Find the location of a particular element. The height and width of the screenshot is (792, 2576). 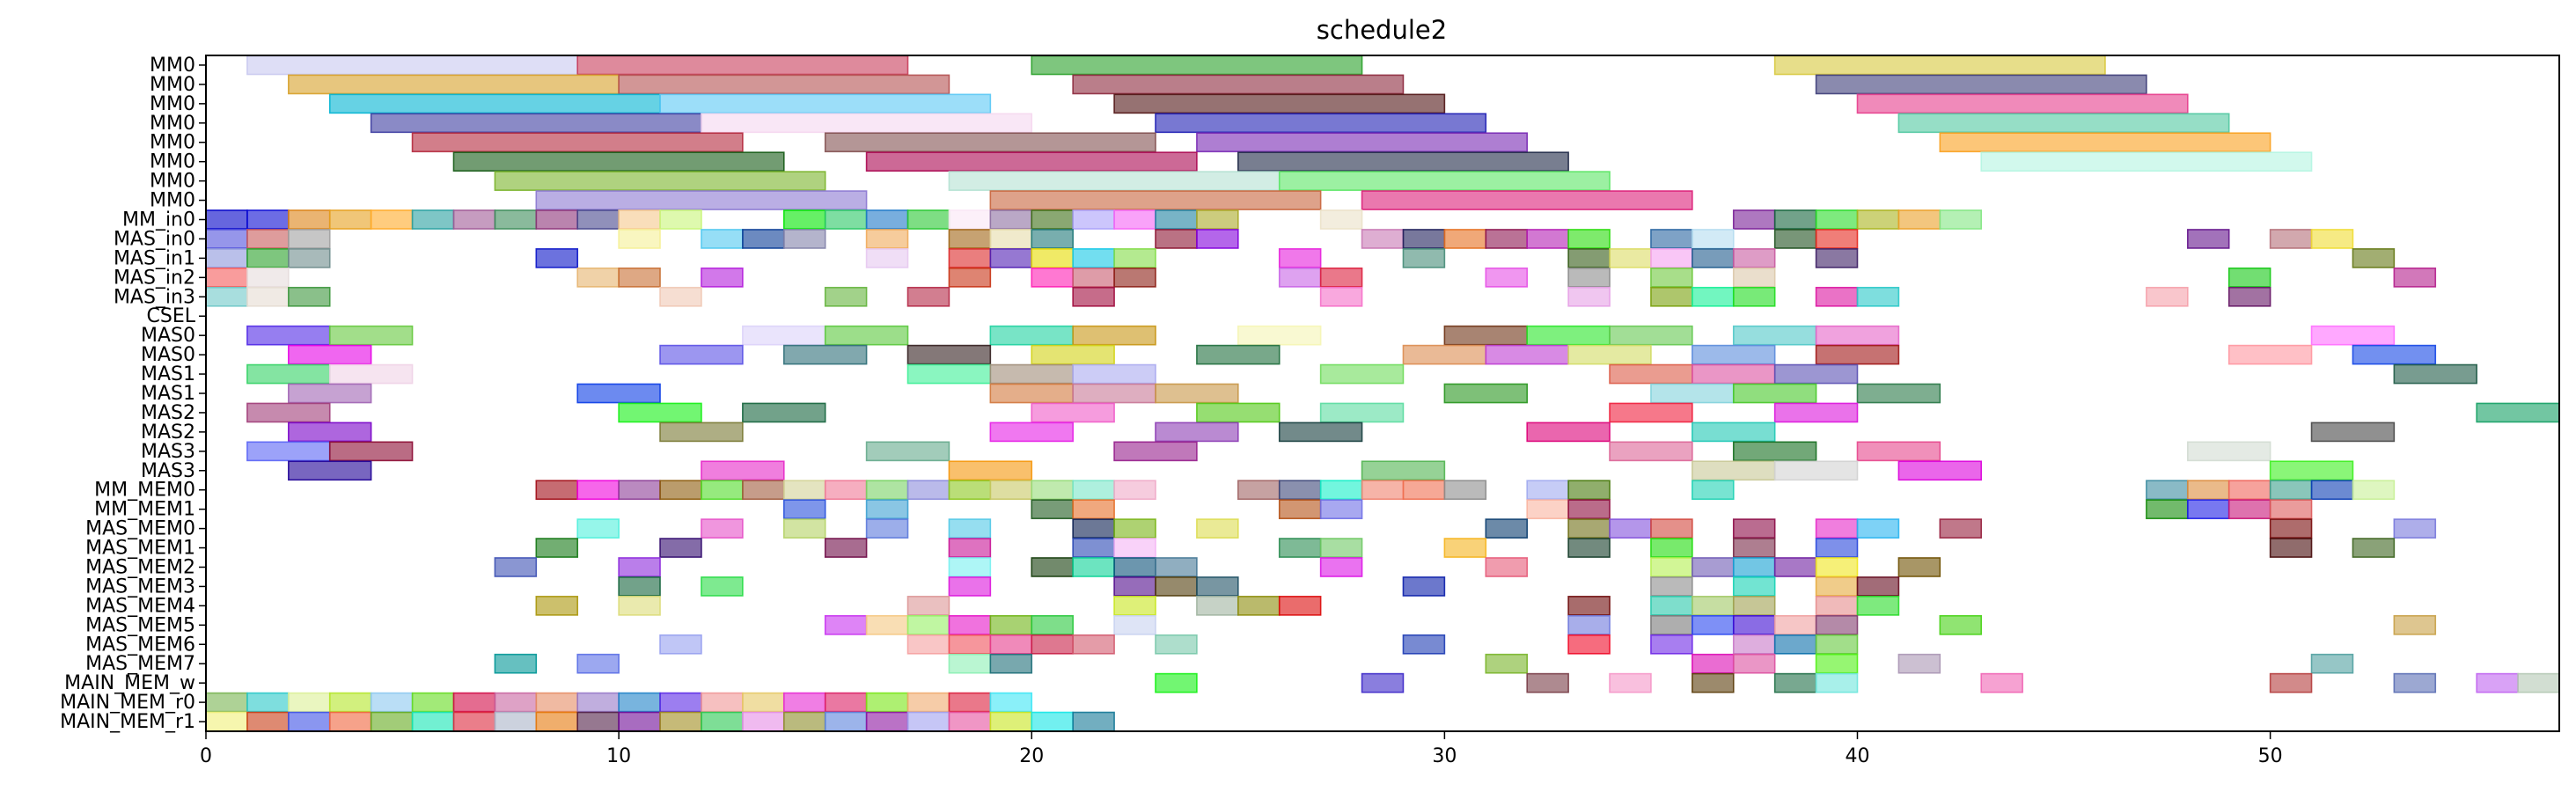

y-tick-label: MAS_MEM4 is located at coordinates (140, 606).